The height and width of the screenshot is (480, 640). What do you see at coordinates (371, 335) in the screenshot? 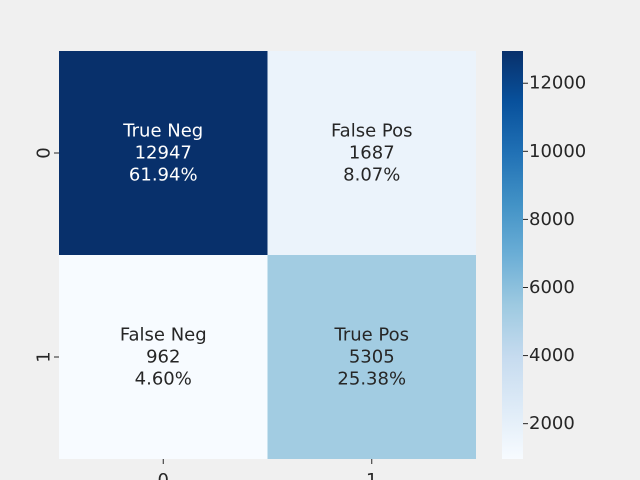
I see `cell-label: True Pos` at bounding box center [371, 335].